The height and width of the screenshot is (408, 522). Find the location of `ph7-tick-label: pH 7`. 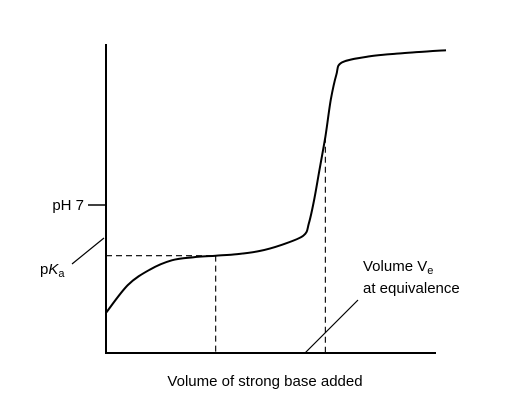

ph7-tick-label: pH 7 is located at coordinates (68, 205).